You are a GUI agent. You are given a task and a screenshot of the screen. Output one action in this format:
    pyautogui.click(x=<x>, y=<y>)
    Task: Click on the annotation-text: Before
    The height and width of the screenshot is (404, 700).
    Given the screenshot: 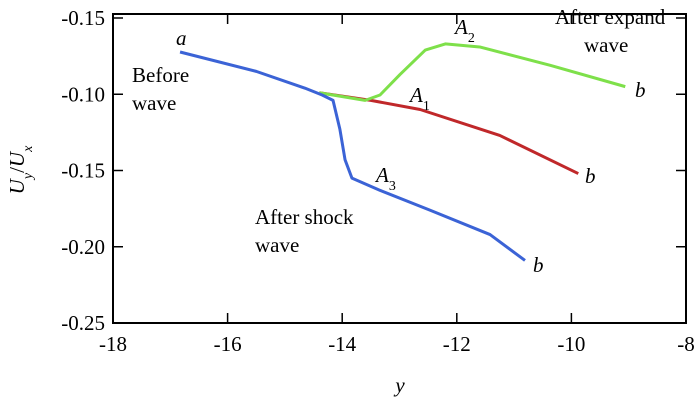 What is the action you would take?
    pyautogui.click(x=160, y=75)
    